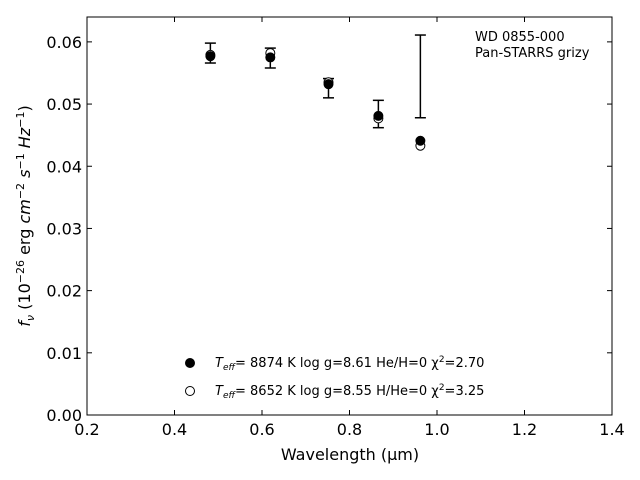  What do you see at coordinates (190, 391) in the screenshot?
I see `legend-marker-open` at bounding box center [190, 391].